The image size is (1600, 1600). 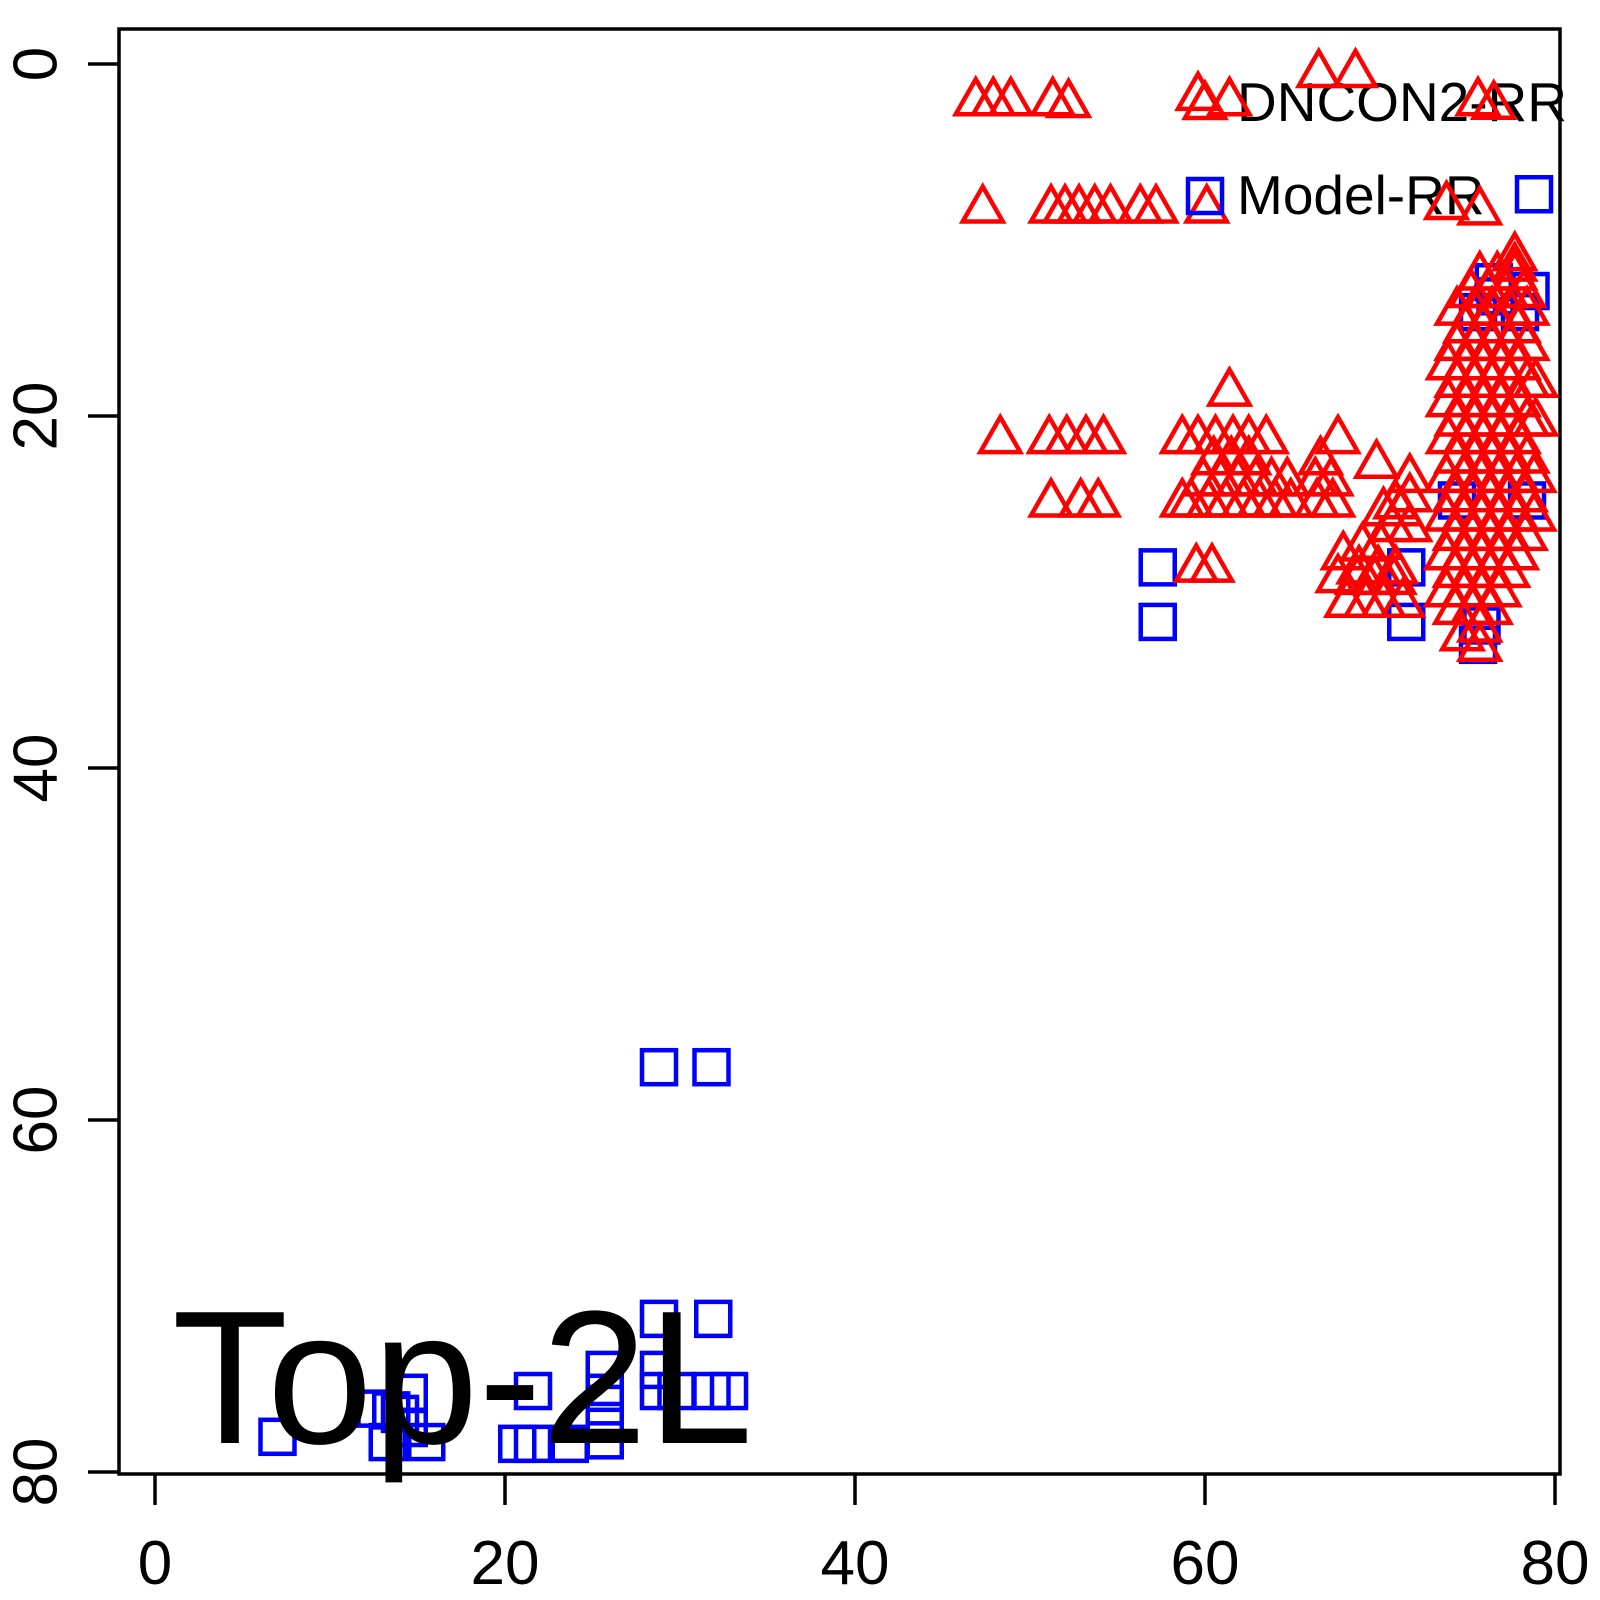 What do you see at coordinates (1402, 102) in the screenshot?
I see `legend-label-dncon2-rr: DNCON2-RR` at bounding box center [1402, 102].